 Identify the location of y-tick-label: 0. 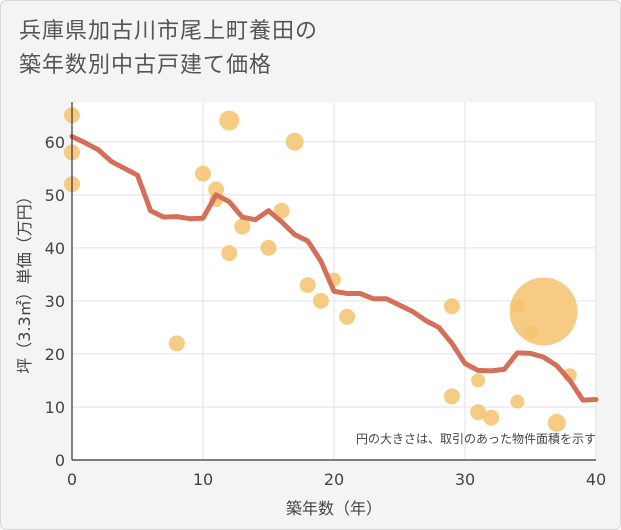
(60, 460).